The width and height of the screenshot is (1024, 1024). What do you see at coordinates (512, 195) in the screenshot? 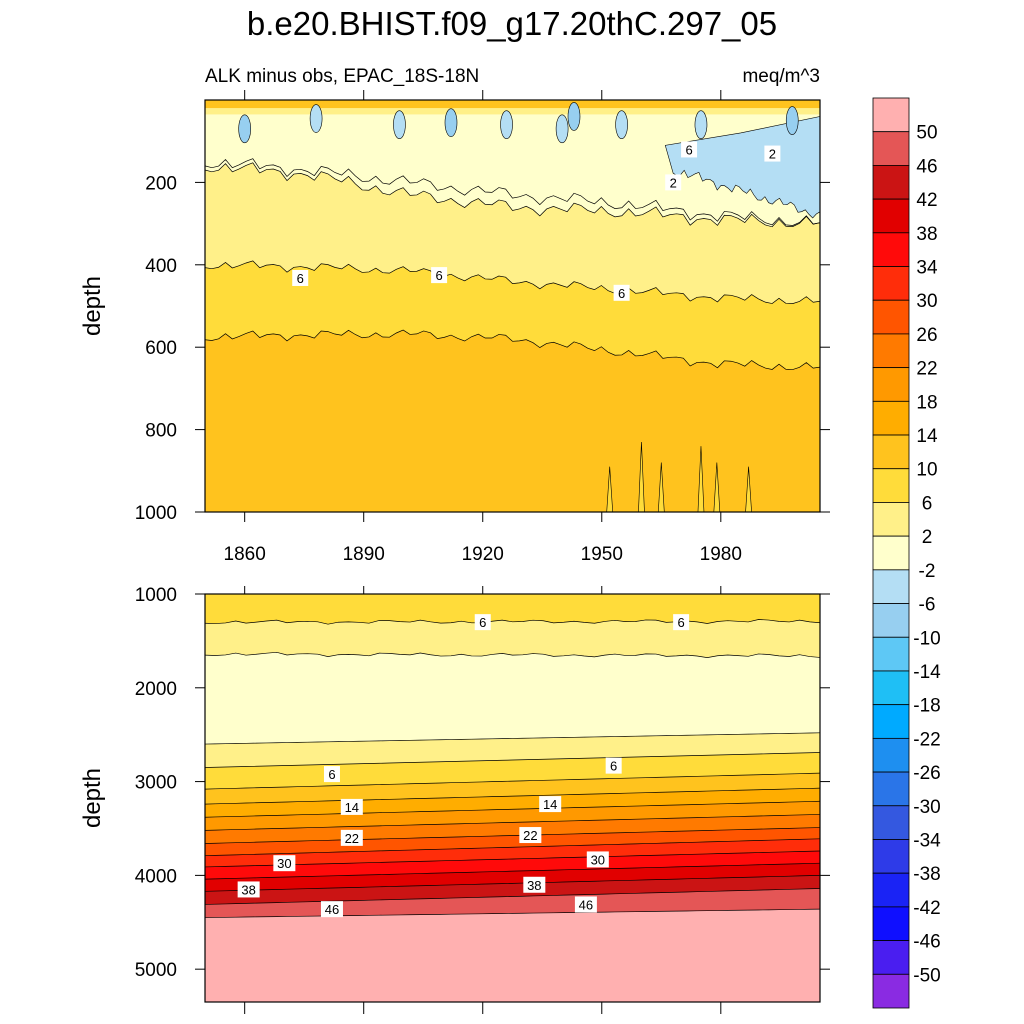
I see `top-contour-line` at bounding box center [512, 195].